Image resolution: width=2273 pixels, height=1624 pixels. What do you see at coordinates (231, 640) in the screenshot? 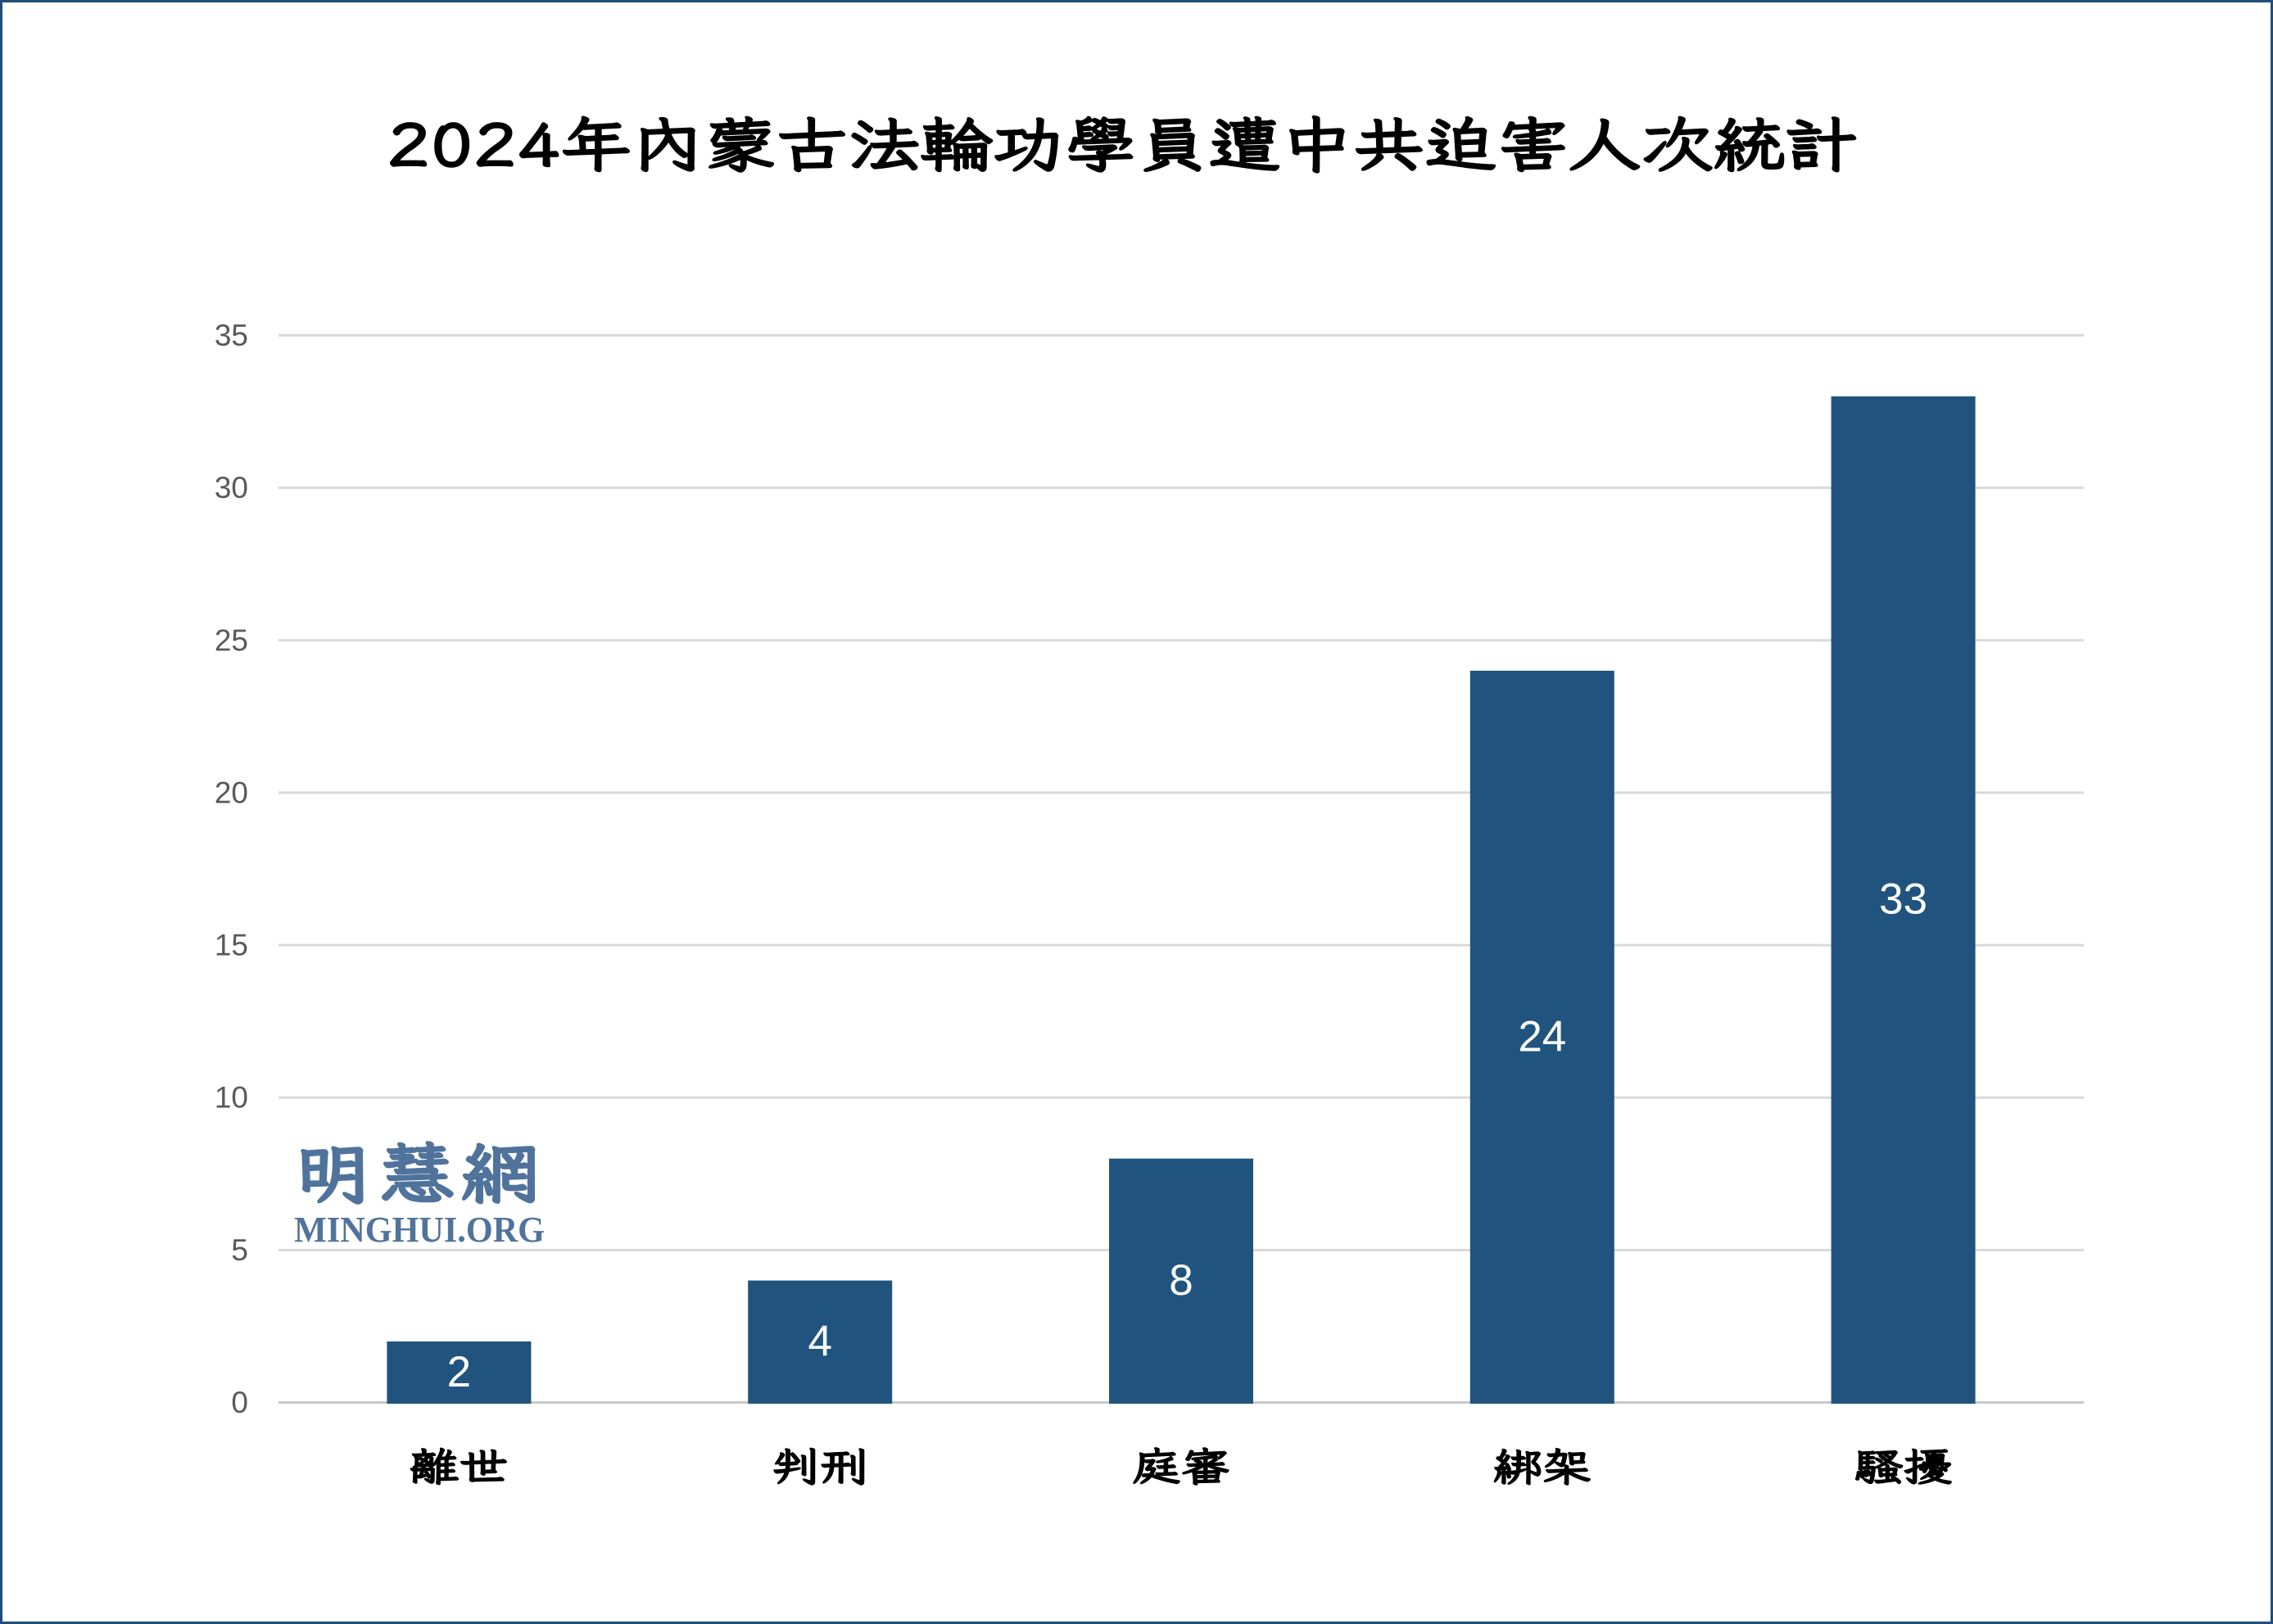
I see `svg-text: 25` at bounding box center [231, 640].